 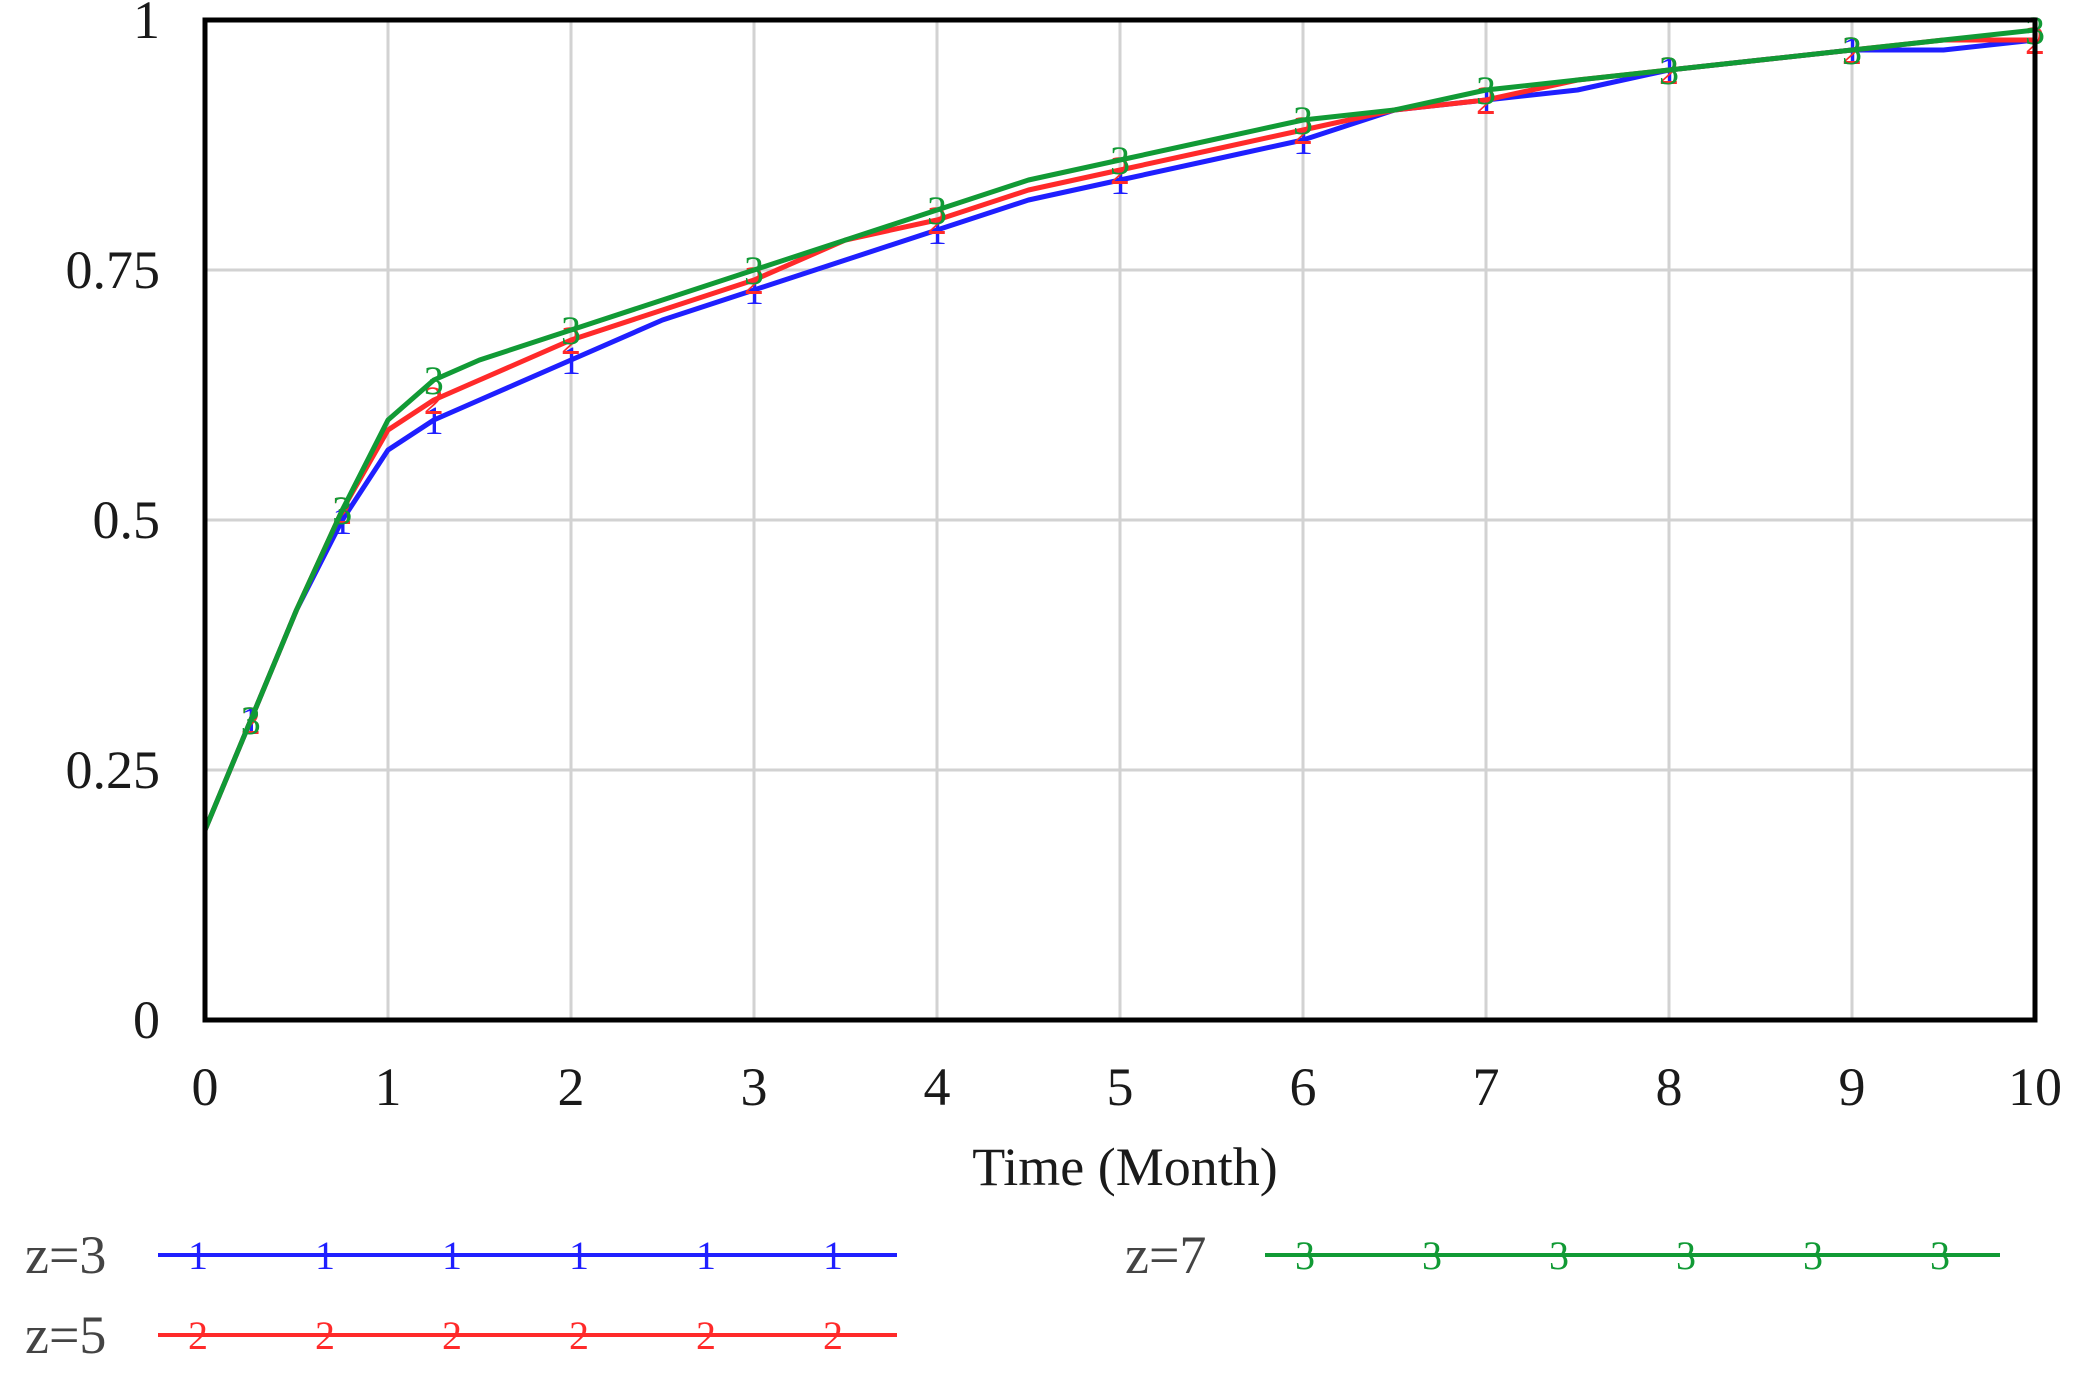 I want to click on x-tick-label: 2, so click(x=571, y=1087).